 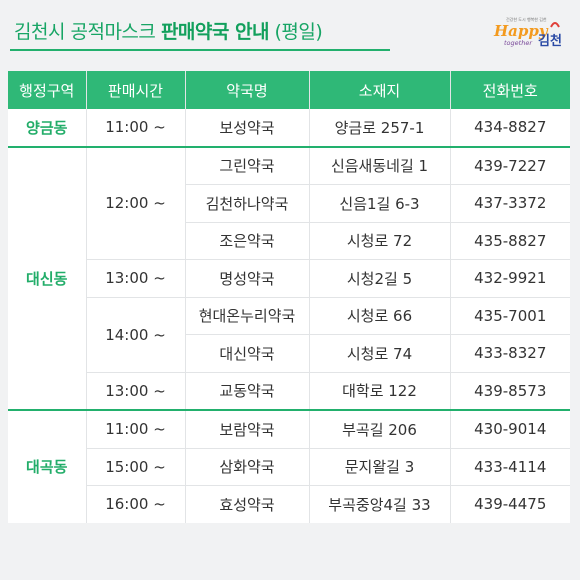 What do you see at coordinates (379, 128) in the screenshot?
I see `address-cell: 양금로 257-1` at bounding box center [379, 128].